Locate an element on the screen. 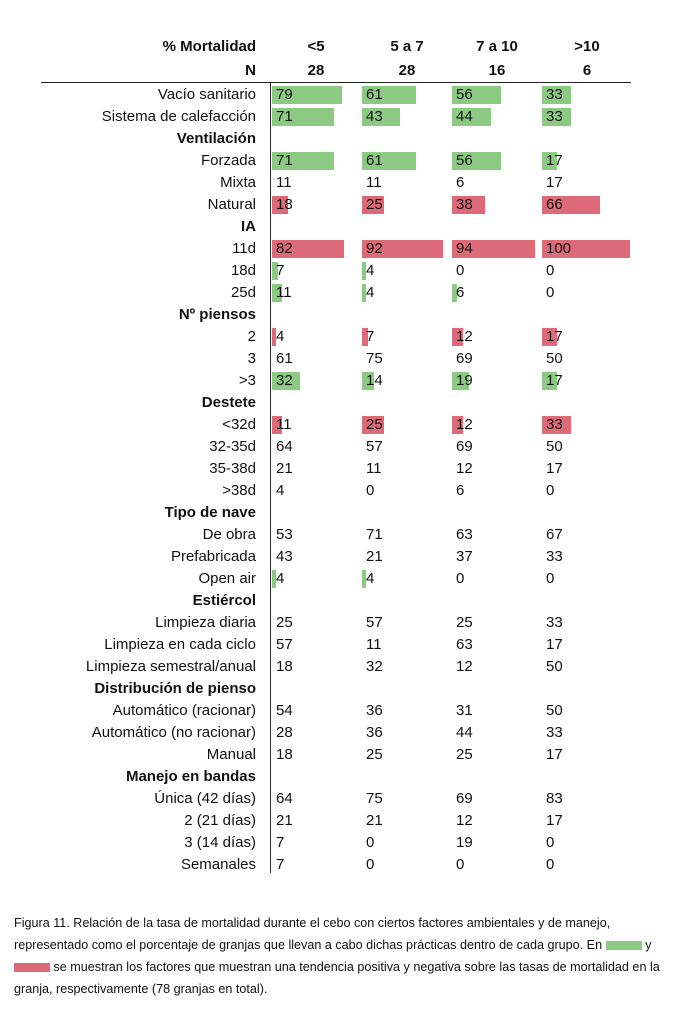 This screenshot has width=676, height=1019. value-text: 54 is located at coordinates (284, 710).